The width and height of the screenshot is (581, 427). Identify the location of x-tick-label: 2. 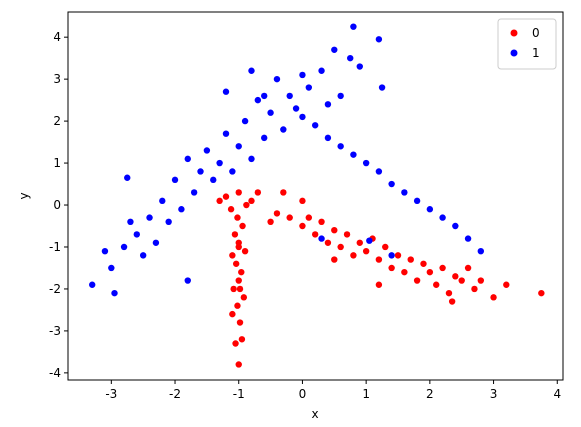
(430, 394).